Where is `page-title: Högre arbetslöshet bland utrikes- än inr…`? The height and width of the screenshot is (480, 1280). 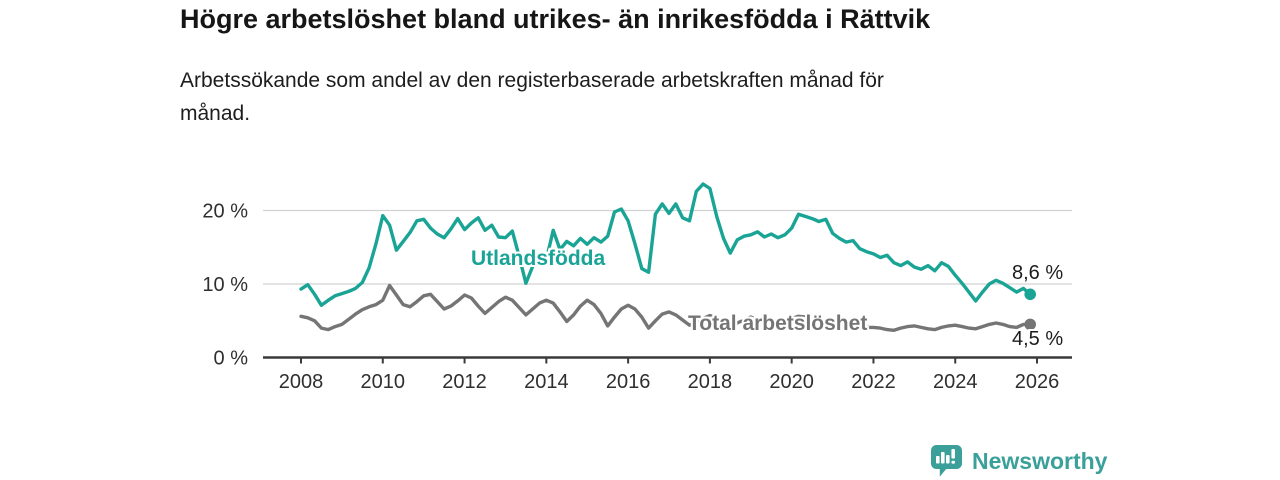 page-title: Högre arbetslöshet bland utrikes- än inr… is located at coordinates (555, 19).